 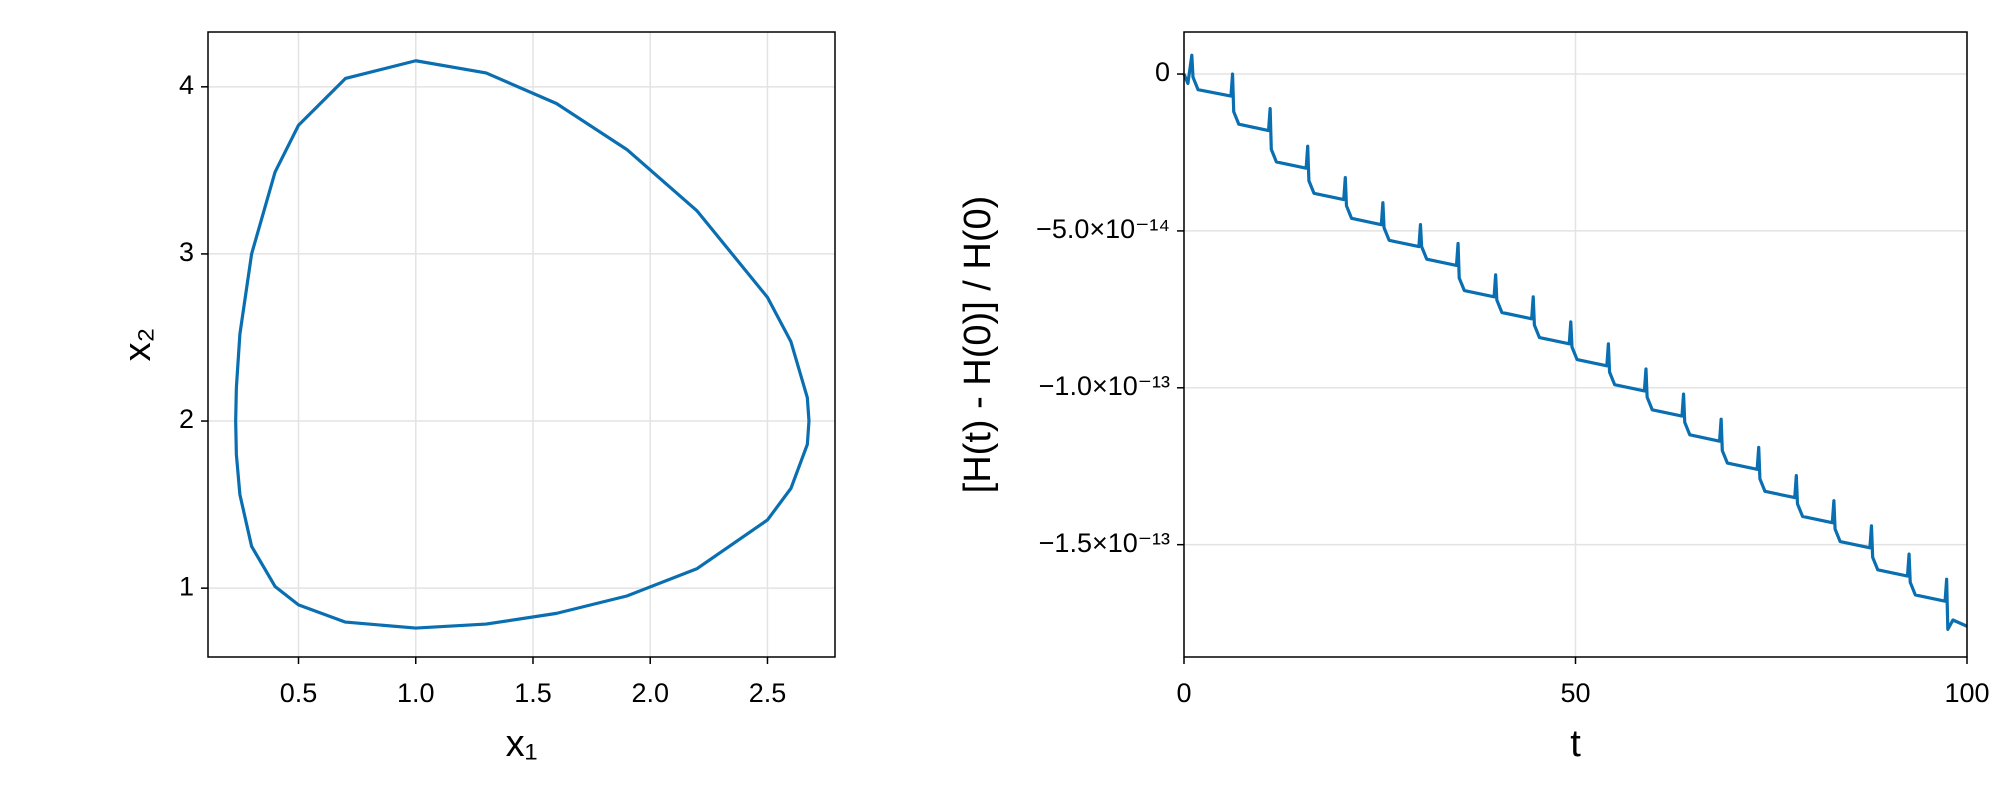 What do you see at coordinates (522, 744) in the screenshot?
I see `x-axis-label: x₁` at bounding box center [522, 744].